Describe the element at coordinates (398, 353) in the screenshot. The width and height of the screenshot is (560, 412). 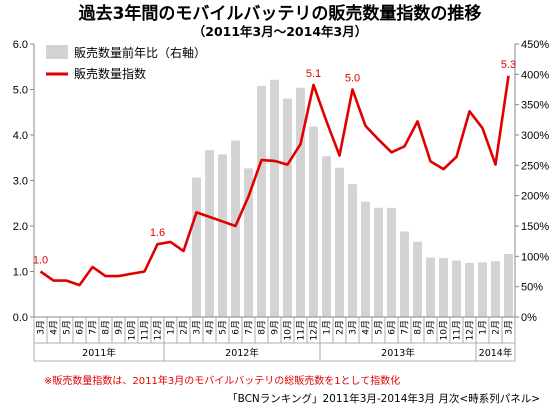
I see `year-label-2: 2013年` at that location.